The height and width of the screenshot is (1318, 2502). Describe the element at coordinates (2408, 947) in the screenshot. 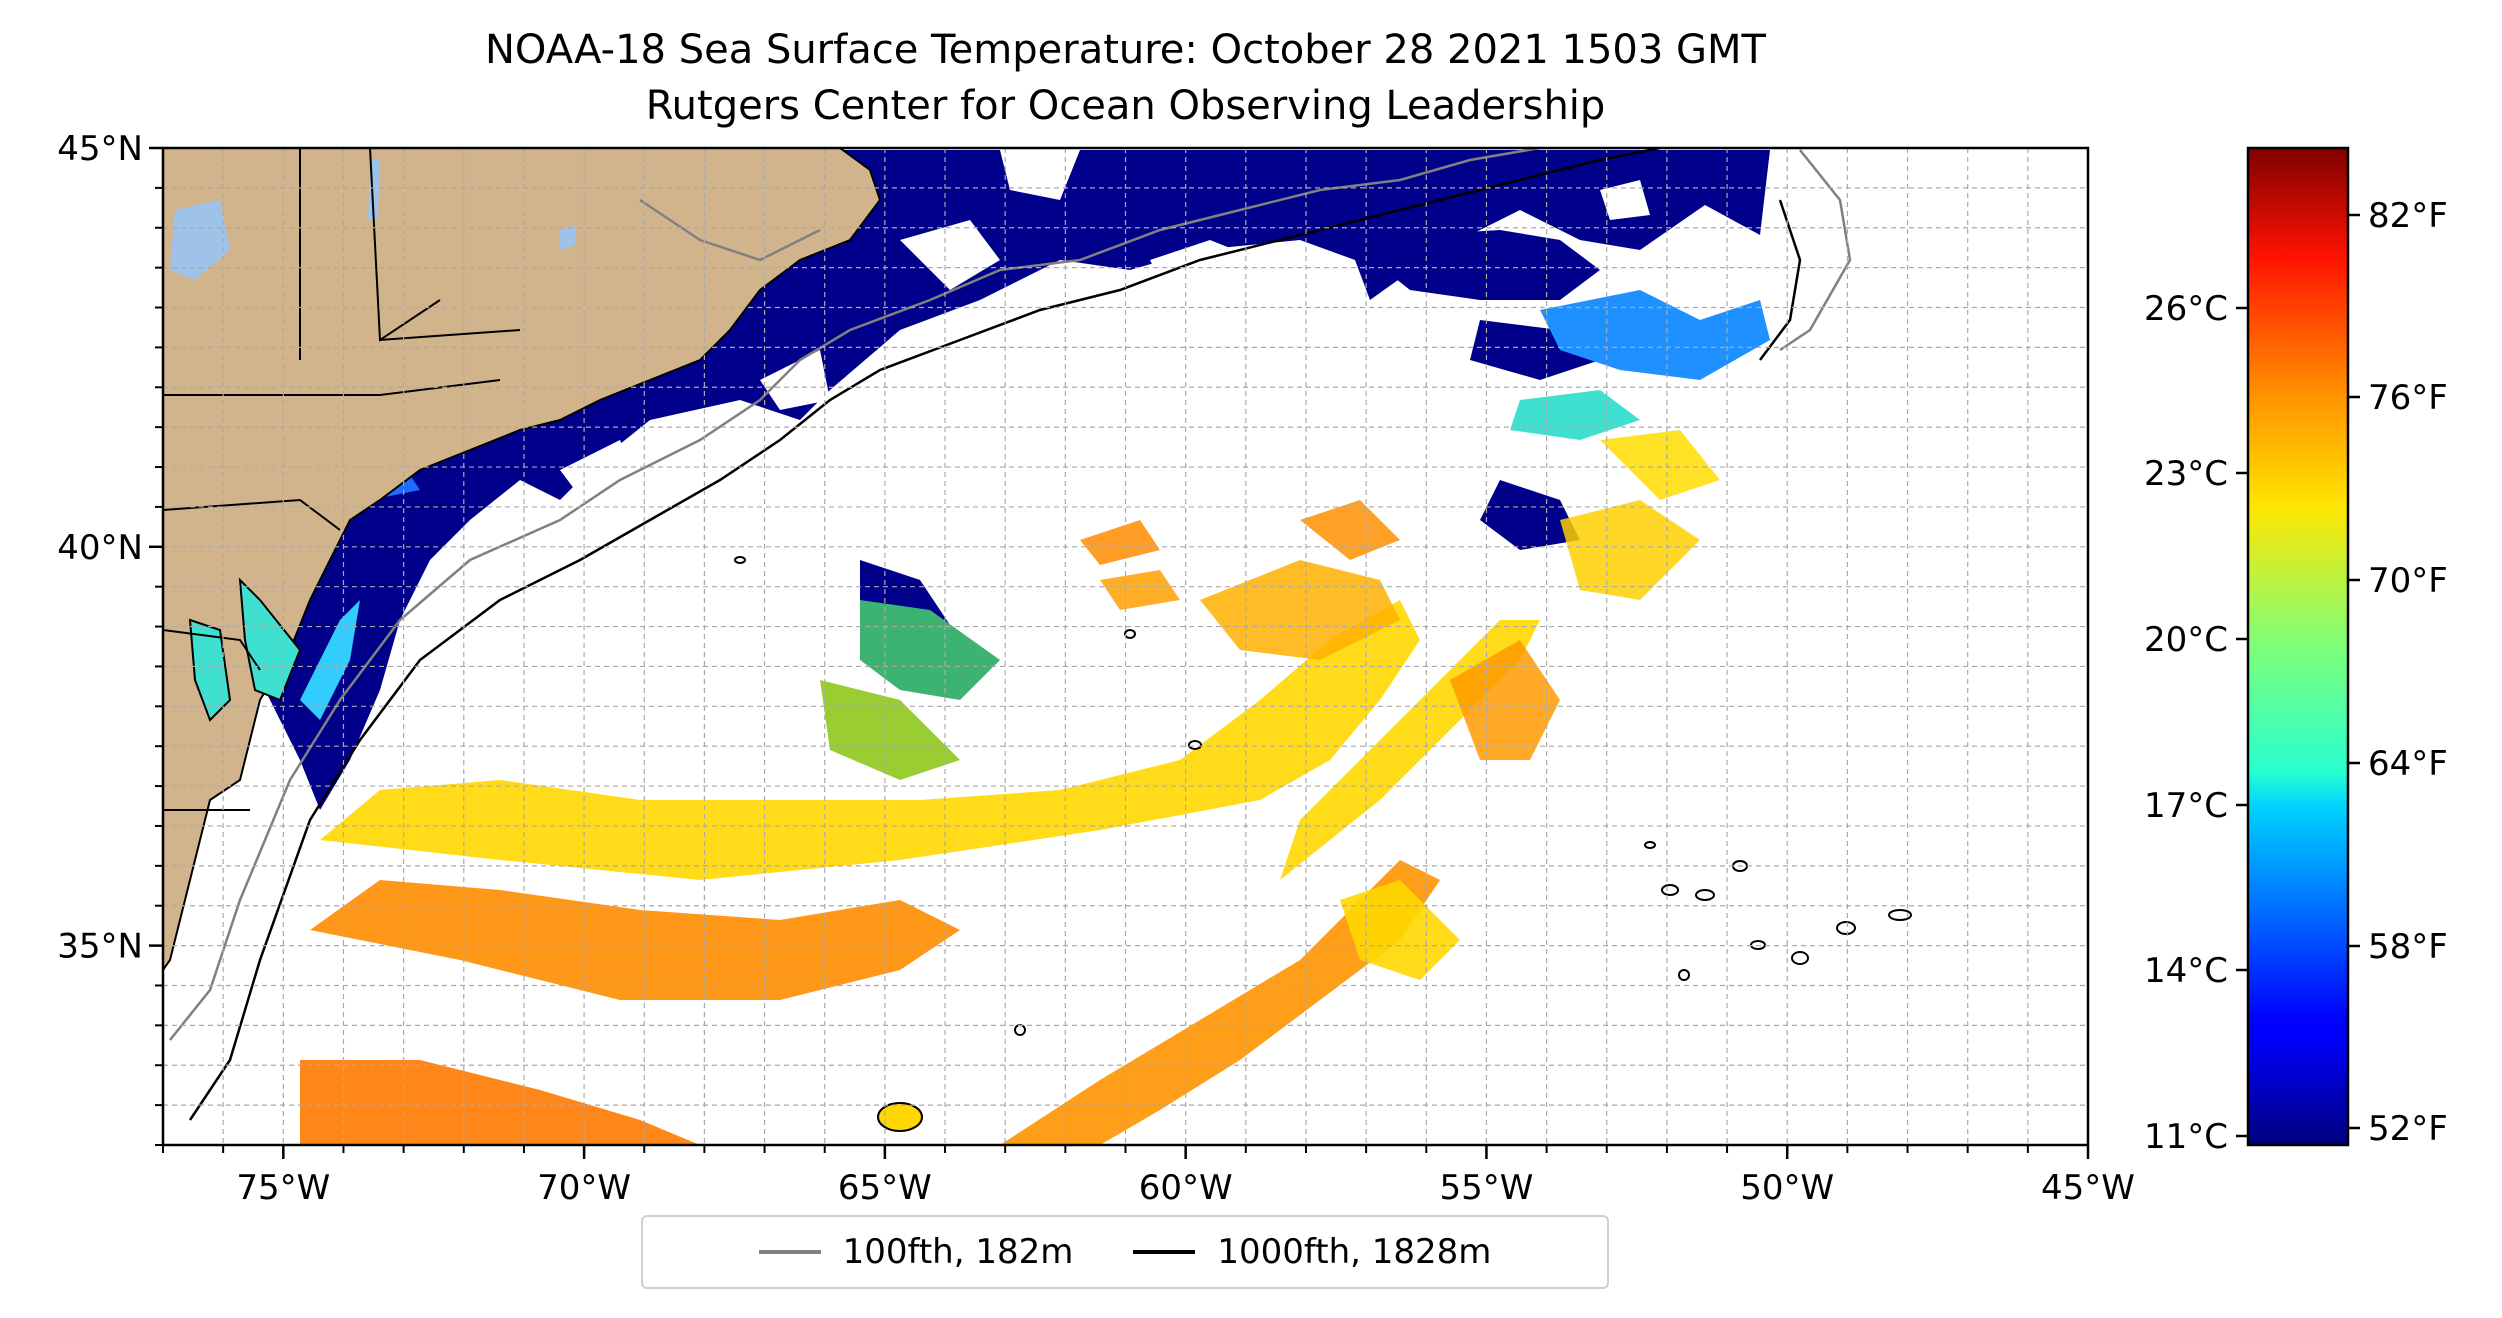

I see `colorbar-fahrenheit-label: 58°F` at that location.